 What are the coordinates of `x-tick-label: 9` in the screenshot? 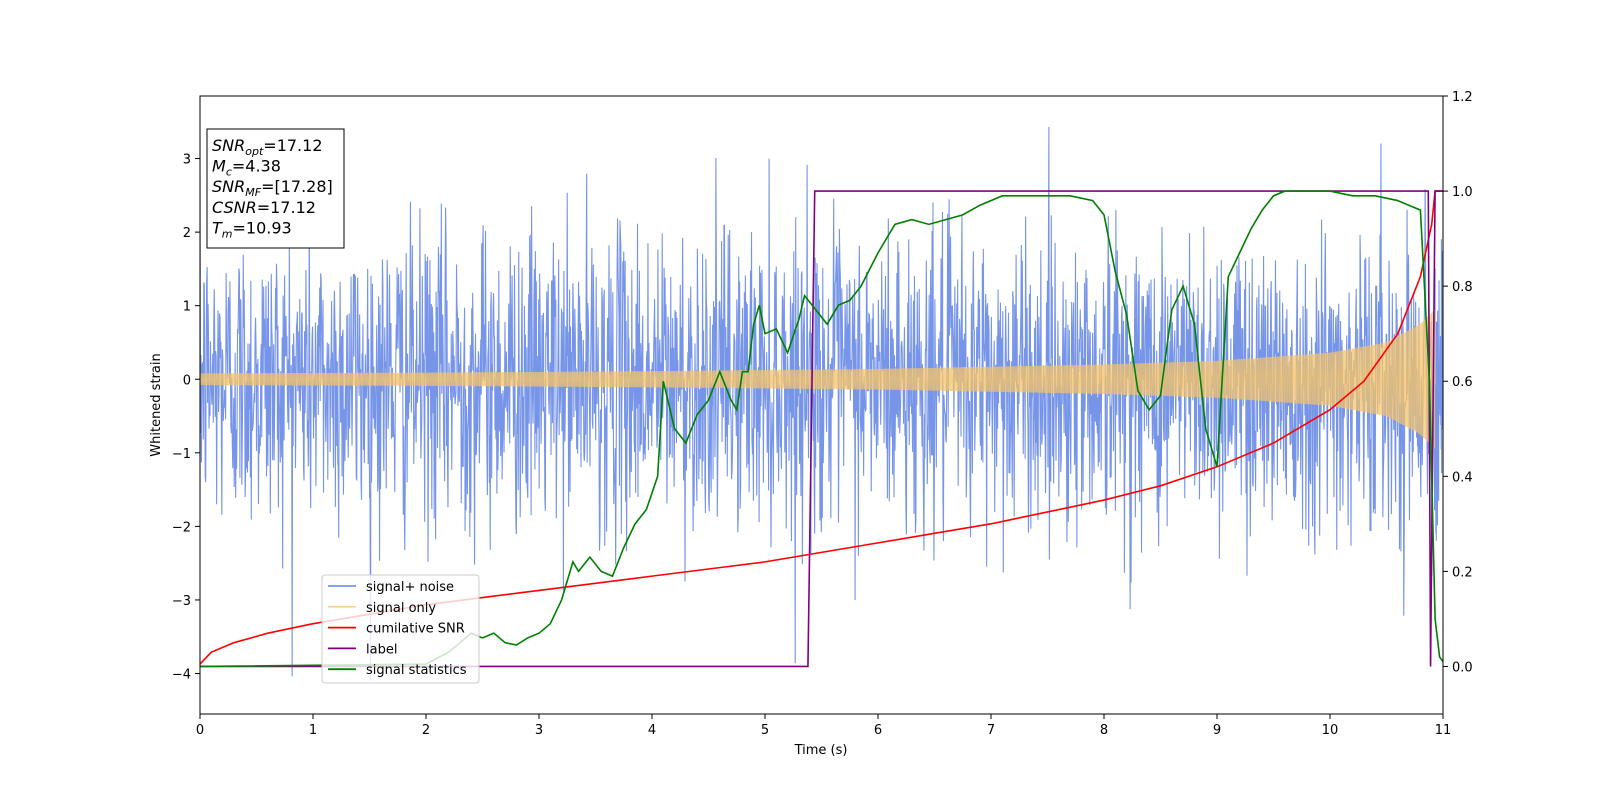 It's located at (1217, 730).